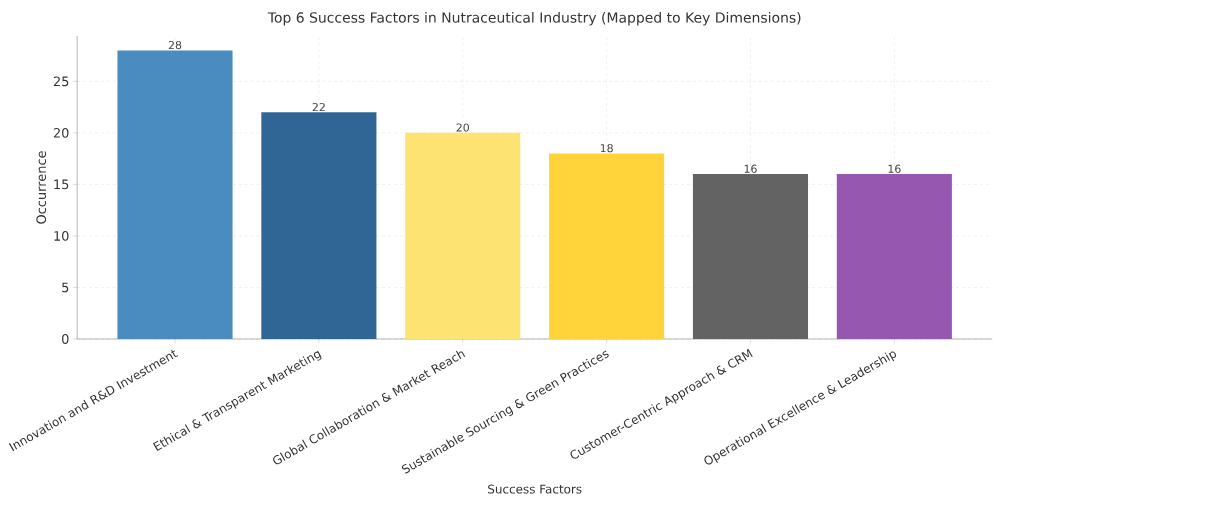 The image size is (1211, 519). Describe the element at coordinates (535, 489) in the screenshot. I see `x-axis-title: Success Factors` at that location.